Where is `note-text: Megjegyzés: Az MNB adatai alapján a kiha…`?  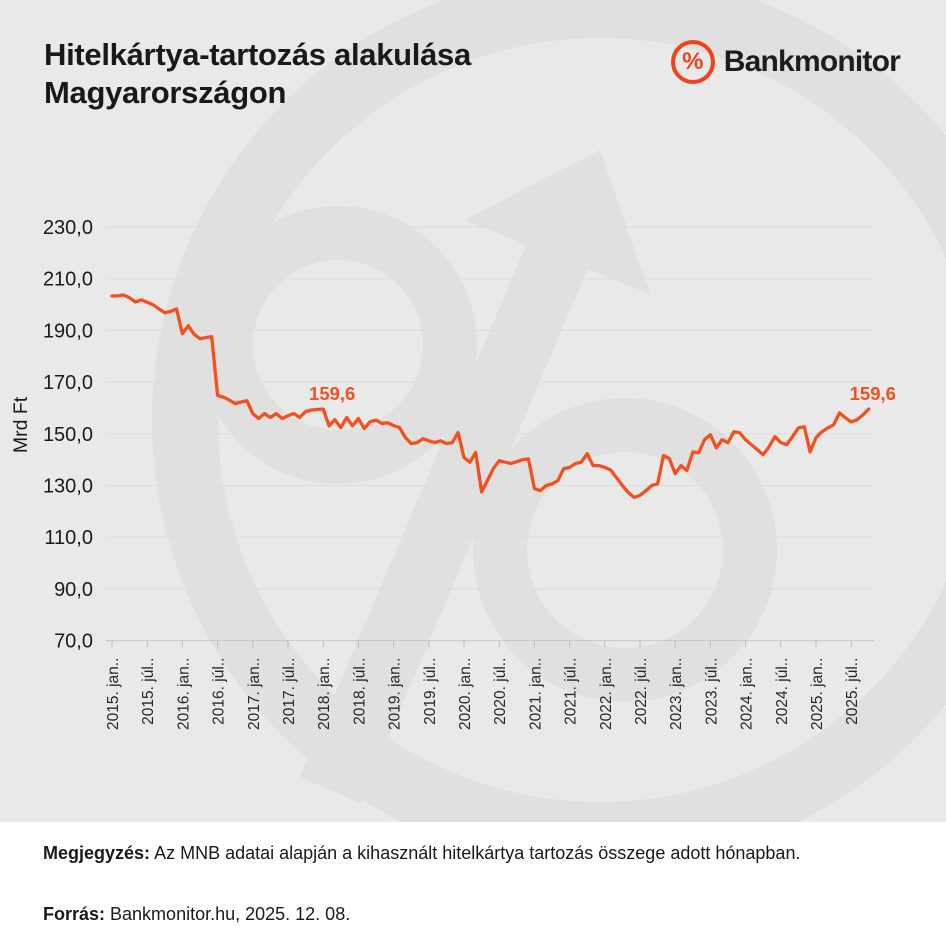
note-text: Megjegyzés: Az MNB adatai alapján a kiha… is located at coordinates (422, 853).